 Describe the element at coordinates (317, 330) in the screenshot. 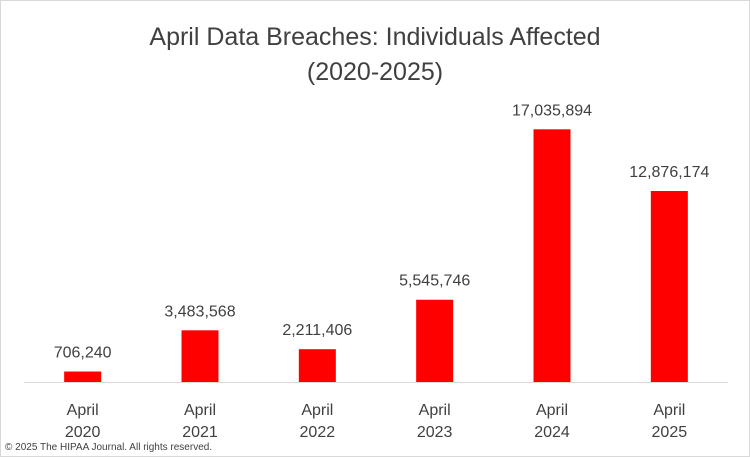

I see `data-label: 2,211,406` at that location.